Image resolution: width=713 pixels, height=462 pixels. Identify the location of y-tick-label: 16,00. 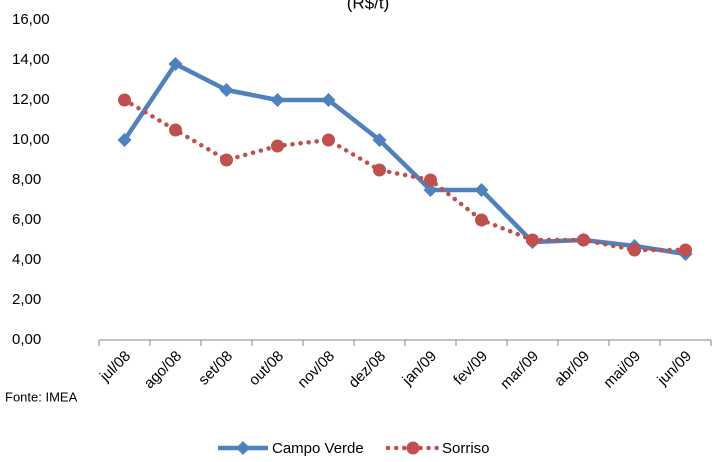
(31, 19).